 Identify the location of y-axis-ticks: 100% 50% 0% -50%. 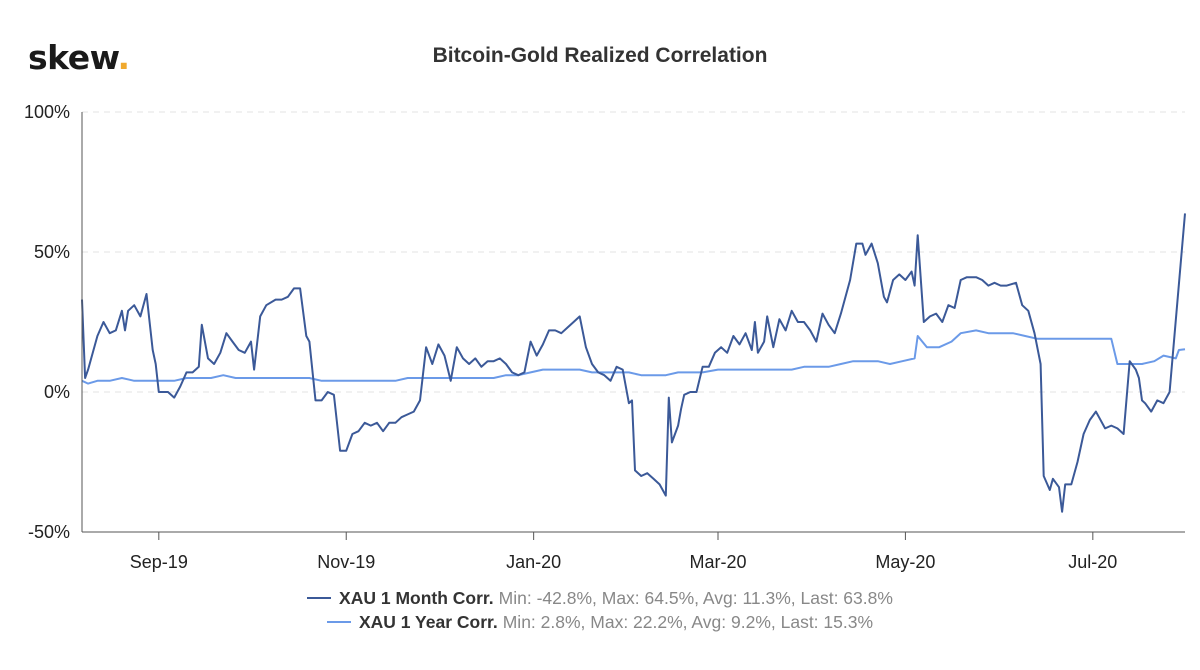
(47, 322).